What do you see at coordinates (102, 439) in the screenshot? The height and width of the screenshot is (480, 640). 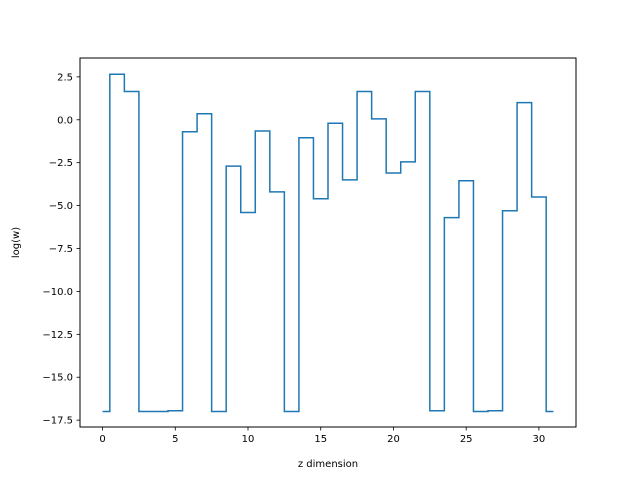 I see `x-tick-label: 0` at bounding box center [102, 439].